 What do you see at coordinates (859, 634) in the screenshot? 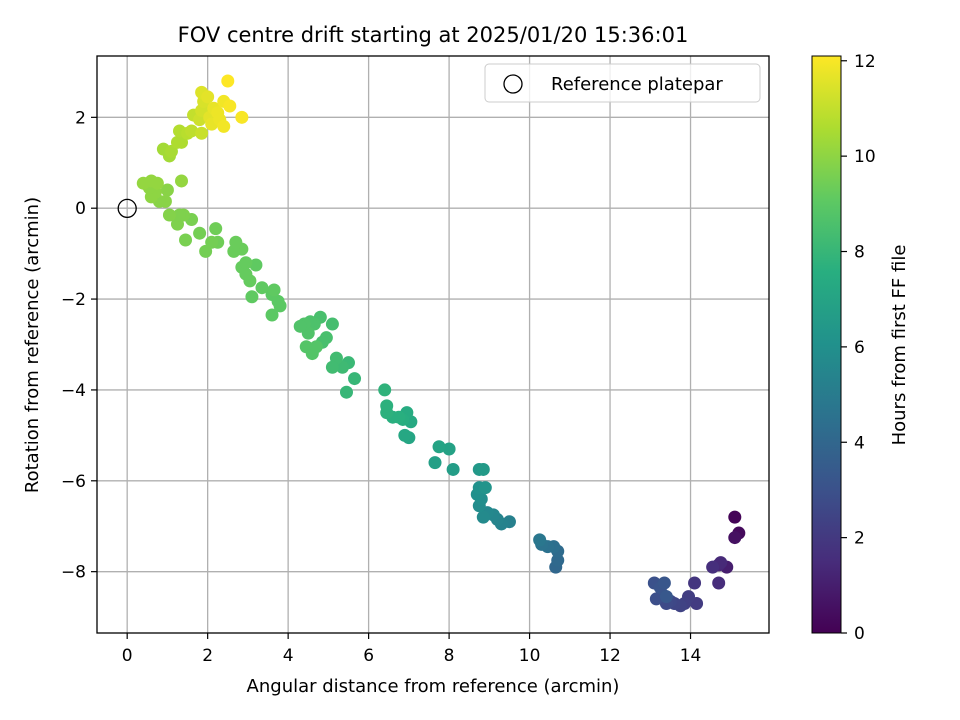
I see `colorbar-tick-label: 0` at bounding box center [859, 634].